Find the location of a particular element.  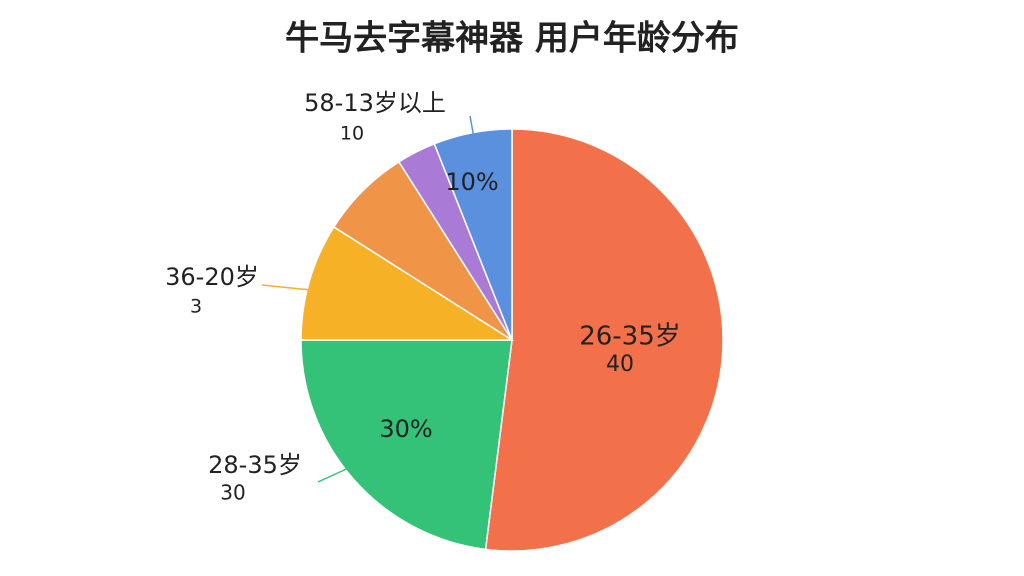

category-label: 28-35岁 is located at coordinates (255, 465).